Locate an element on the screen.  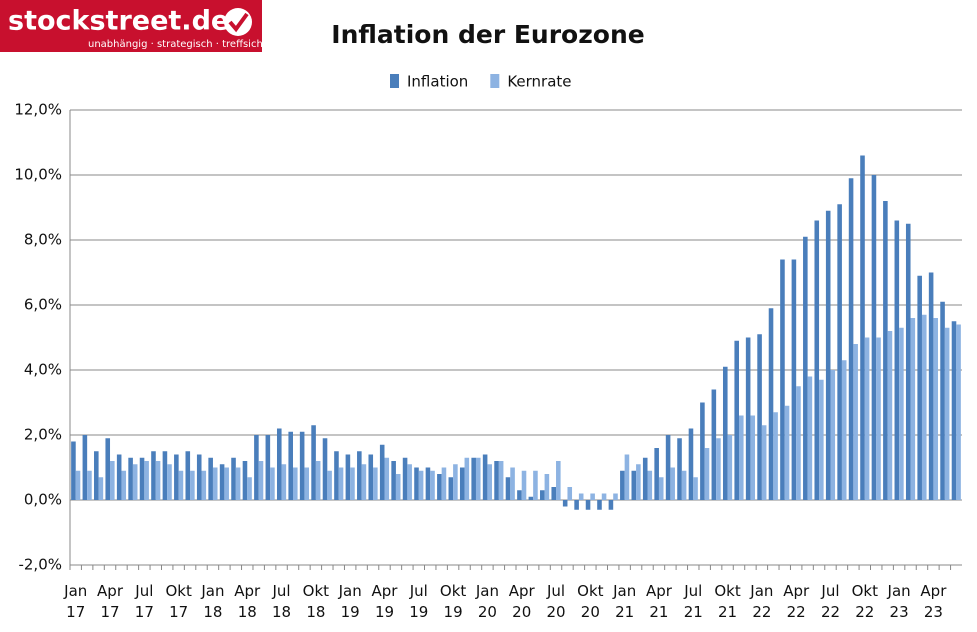
x-tick-label: Apr 21 is located at coordinates (659, 601).